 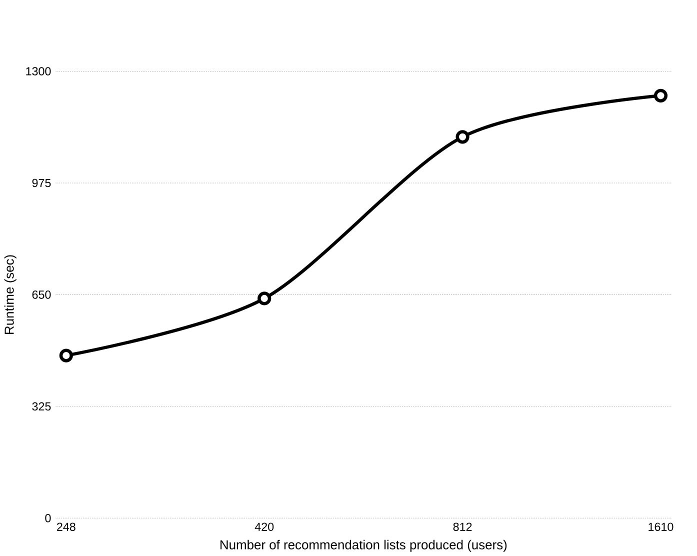 What do you see at coordinates (38, 71) in the screenshot?
I see `y-tick-label: 1300` at bounding box center [38, 71].